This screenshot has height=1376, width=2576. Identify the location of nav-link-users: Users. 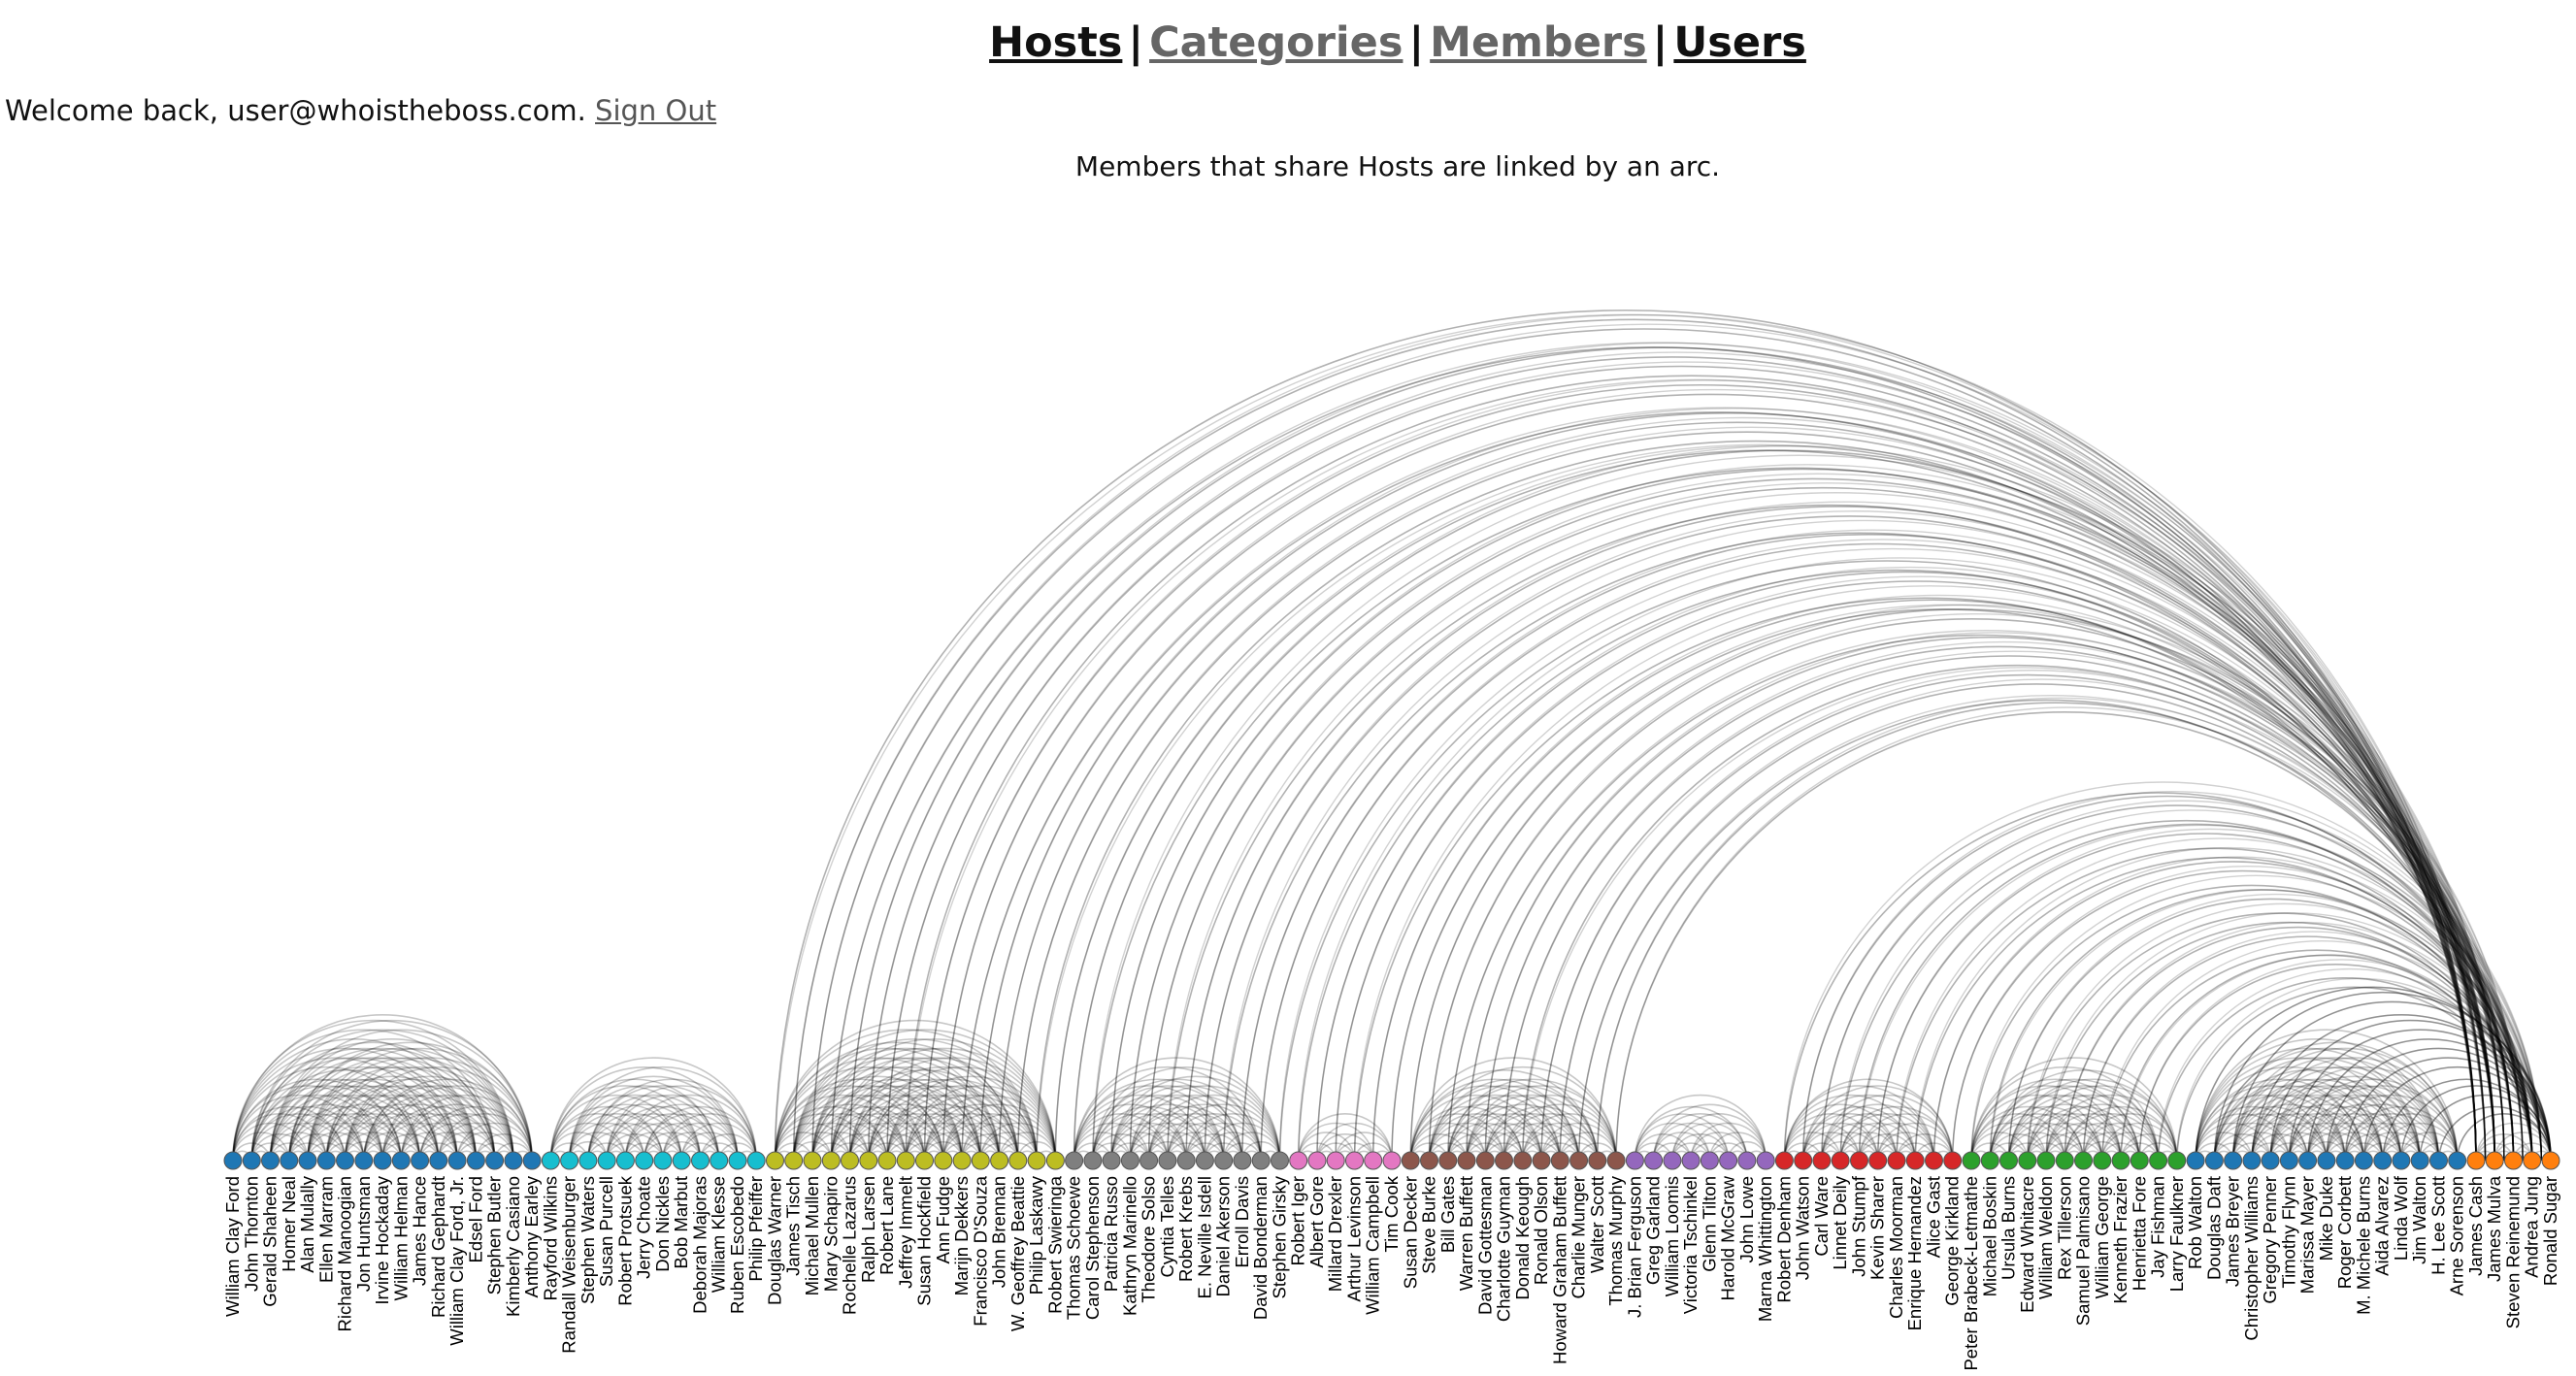
(1739, 42).